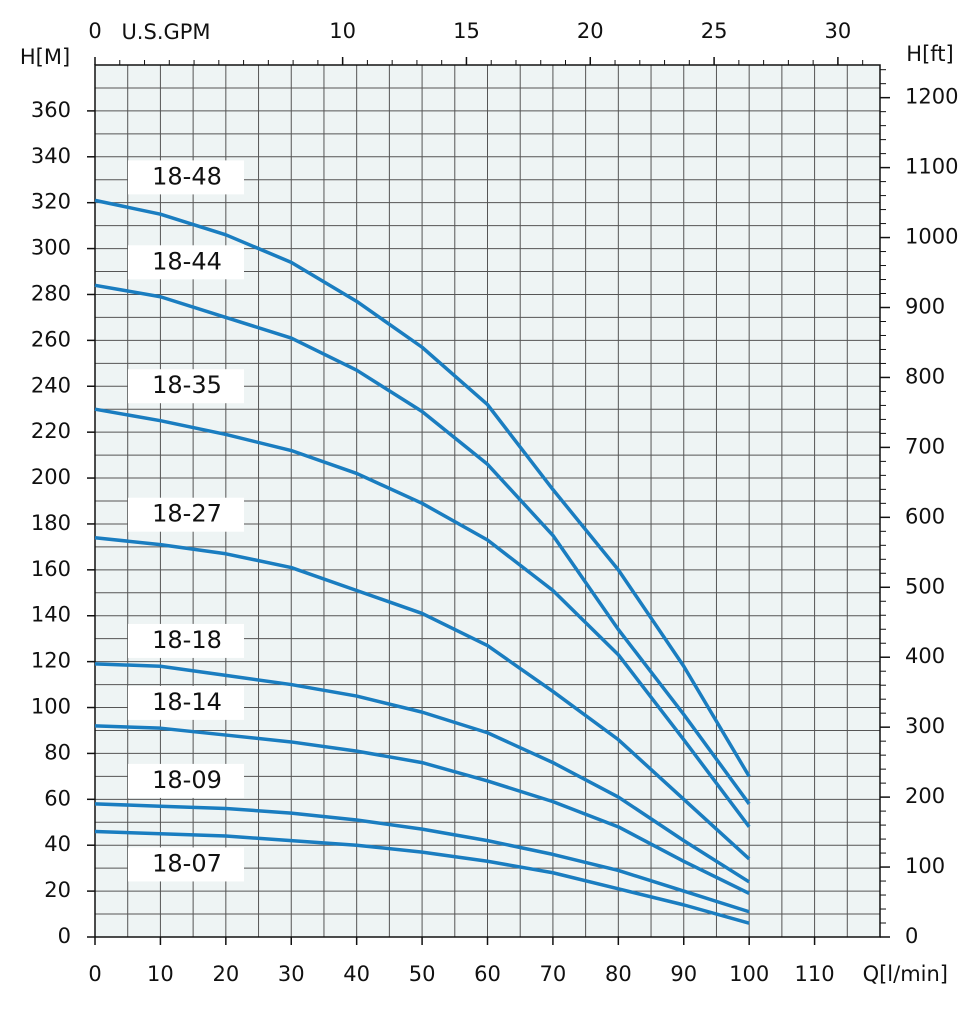  Describe the element at coordinates (160, 974) in the screenshot. I see `x-tick-label: 10` at that location.